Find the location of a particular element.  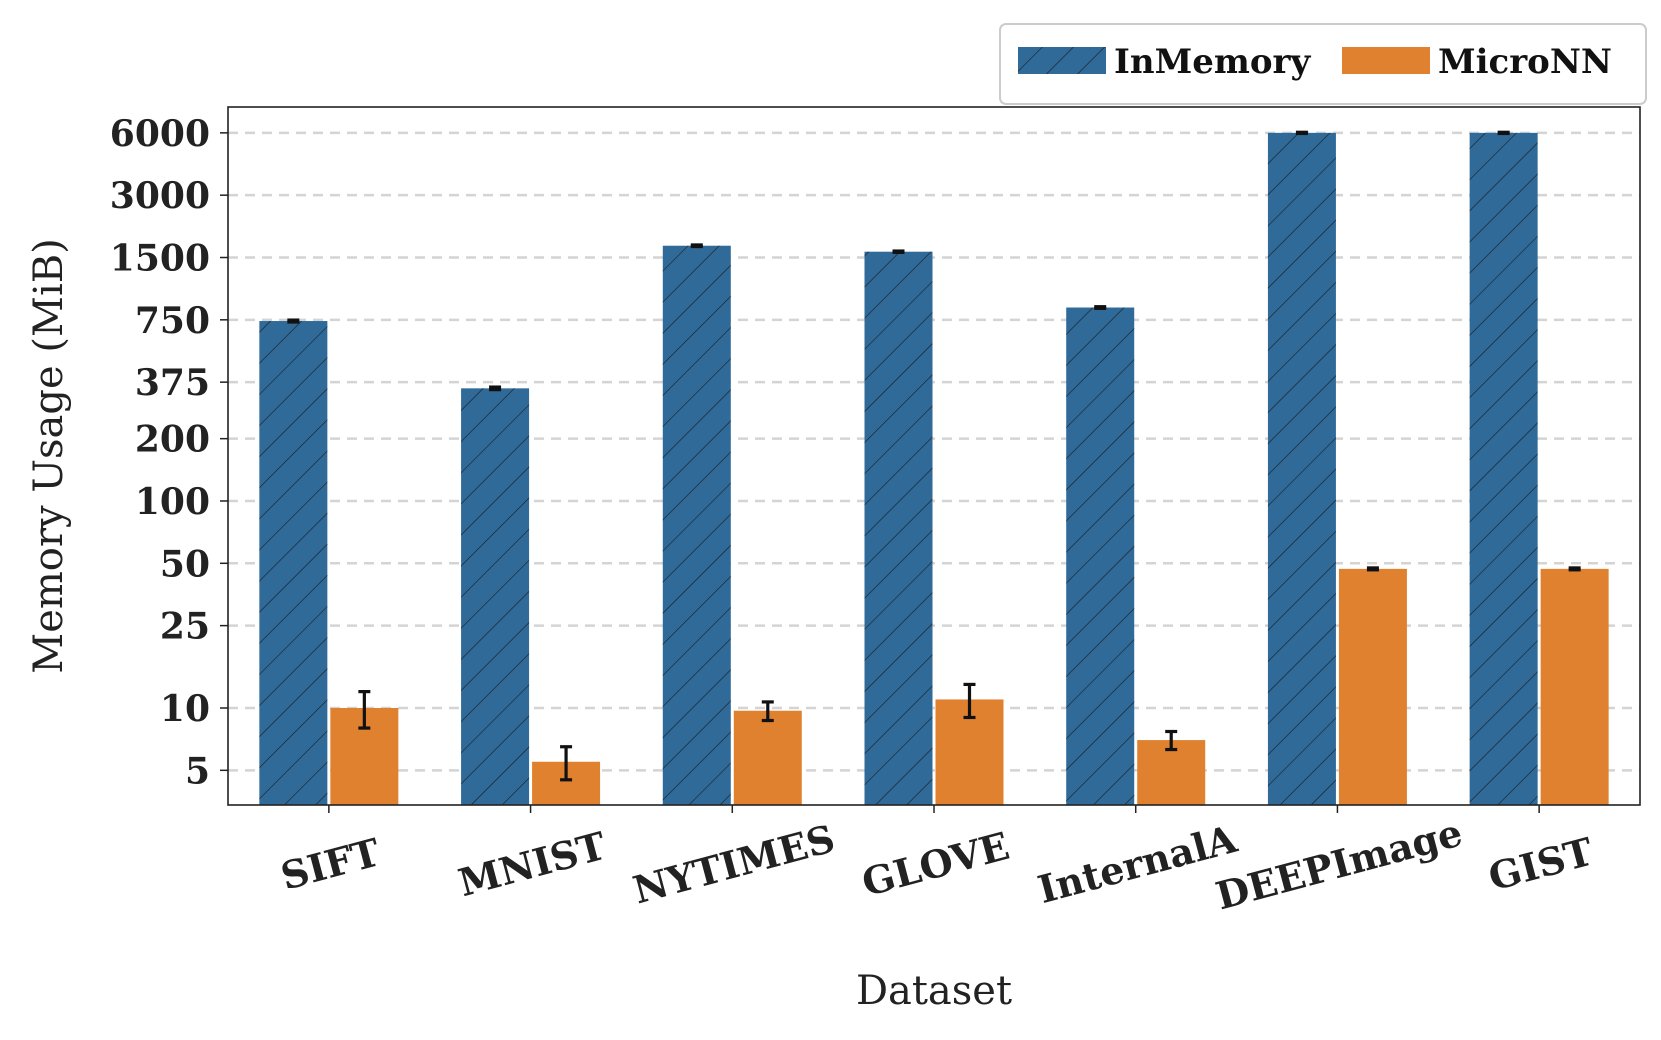

x-axis-label: Dataset is located at coordinates (934, 991).